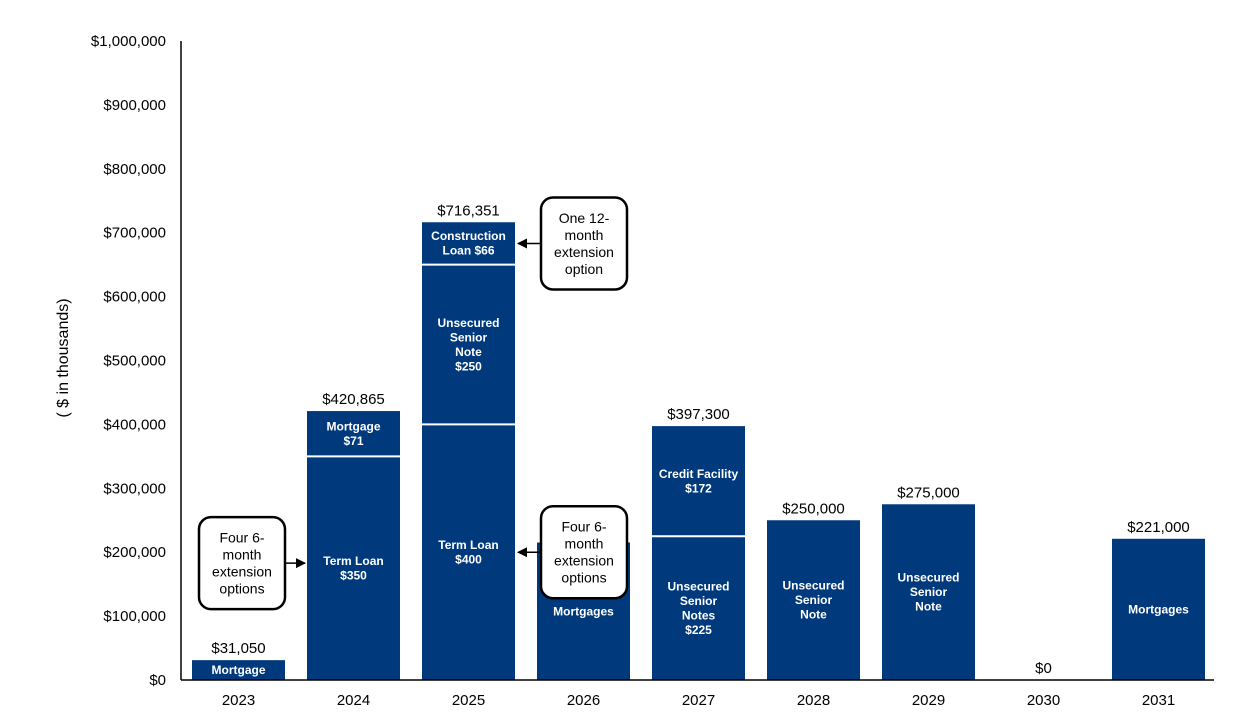 This screenshot has width=1243, height=722. I want to click on y-tick-label: $0, so click(157, 680).